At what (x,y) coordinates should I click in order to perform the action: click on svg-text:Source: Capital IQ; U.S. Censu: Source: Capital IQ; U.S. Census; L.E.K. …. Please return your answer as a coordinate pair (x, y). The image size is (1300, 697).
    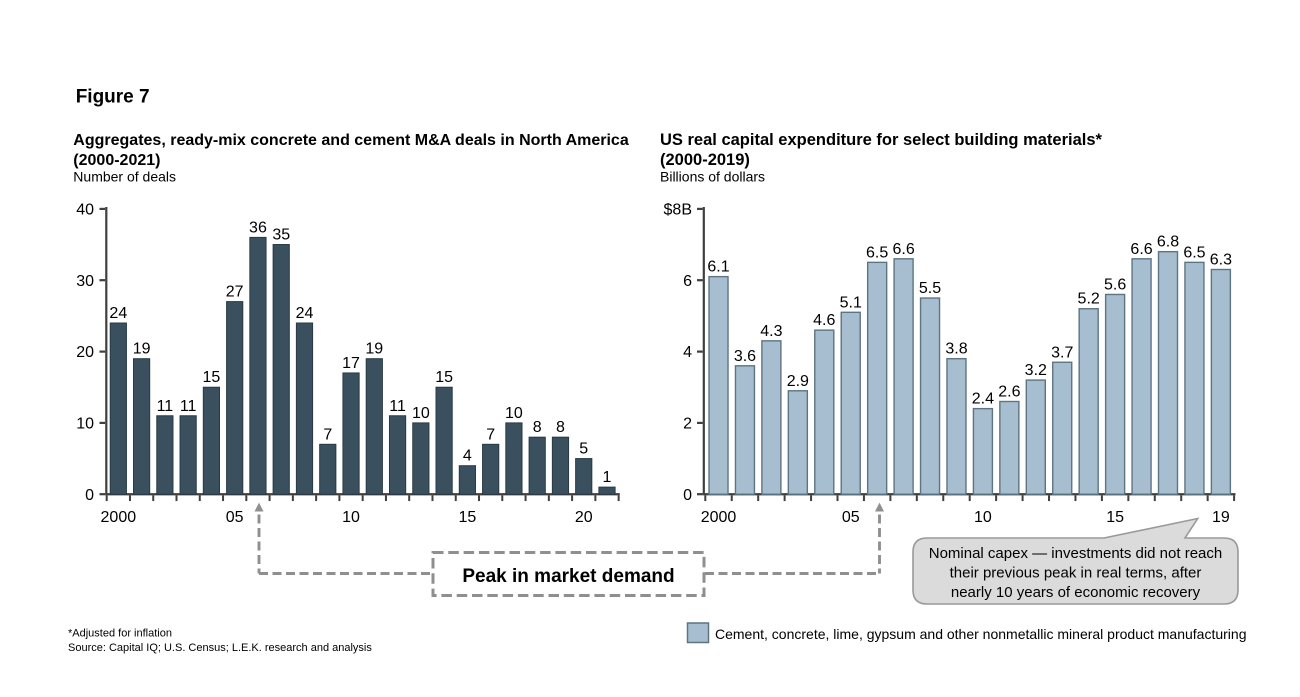
    Looking at the image, I should click on (220, 648).